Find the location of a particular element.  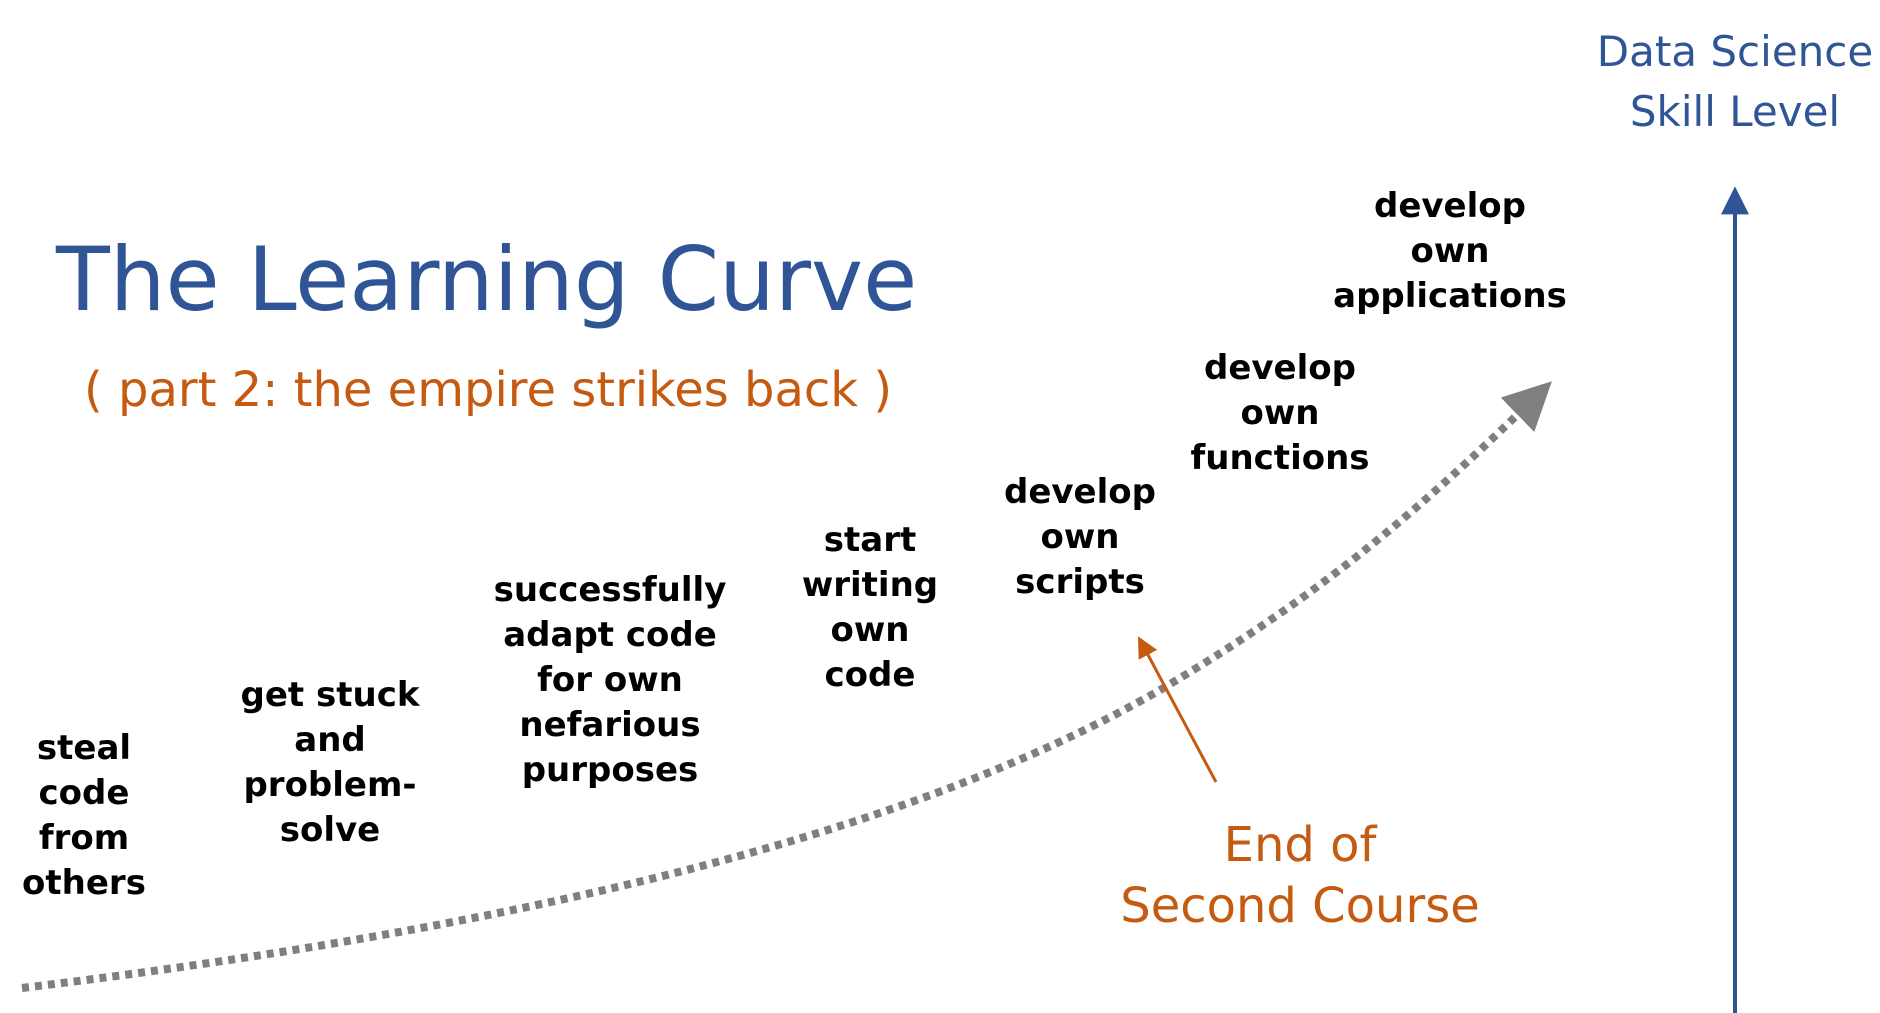

stage-line: for own is located at coordinates (610, 680).